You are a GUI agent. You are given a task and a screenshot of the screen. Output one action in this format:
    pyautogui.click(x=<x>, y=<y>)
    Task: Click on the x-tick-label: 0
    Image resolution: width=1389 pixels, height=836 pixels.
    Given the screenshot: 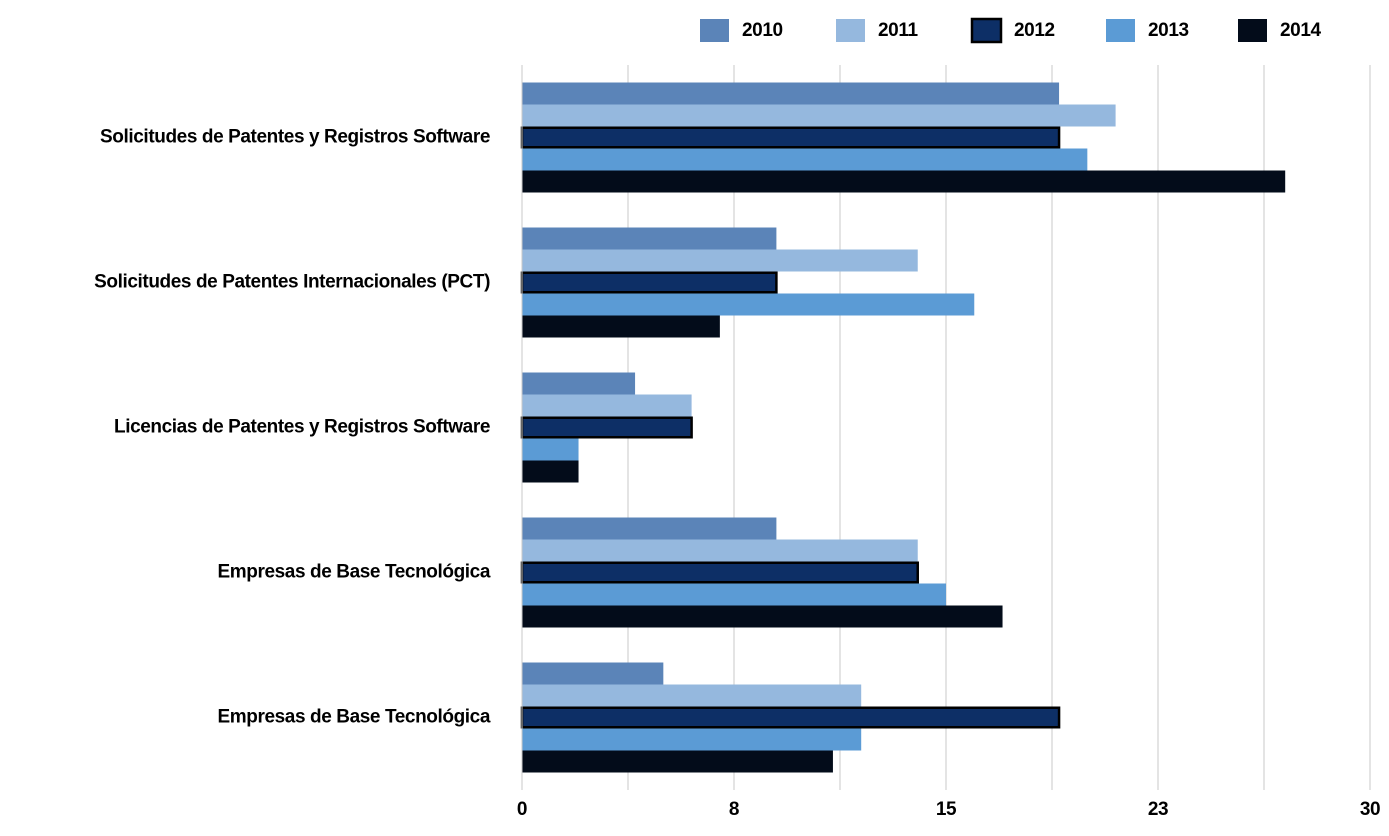 What is the action you would take?
    pyautogui.click(x=522, y=809)
    